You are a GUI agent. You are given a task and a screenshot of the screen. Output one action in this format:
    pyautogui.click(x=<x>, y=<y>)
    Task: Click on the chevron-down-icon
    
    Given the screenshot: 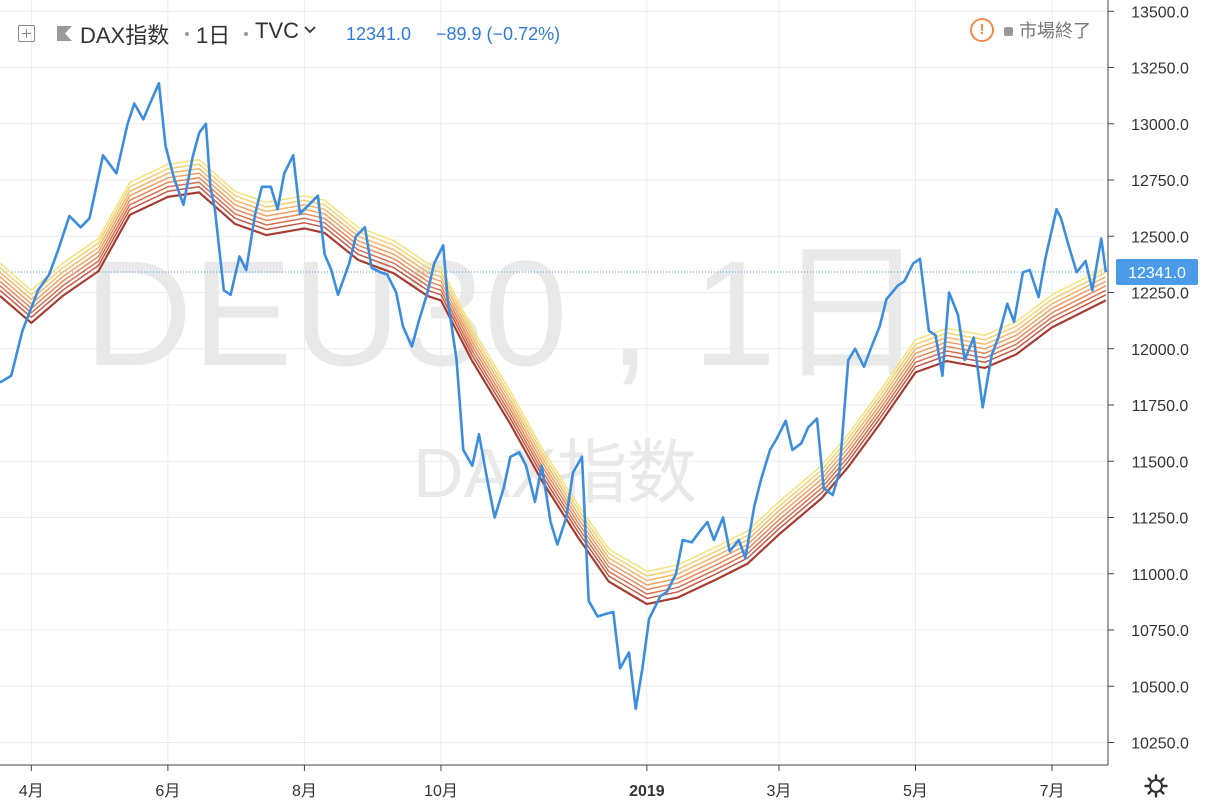 What is the action you would take?
    pyautogui.click(x=310, y=30)
    